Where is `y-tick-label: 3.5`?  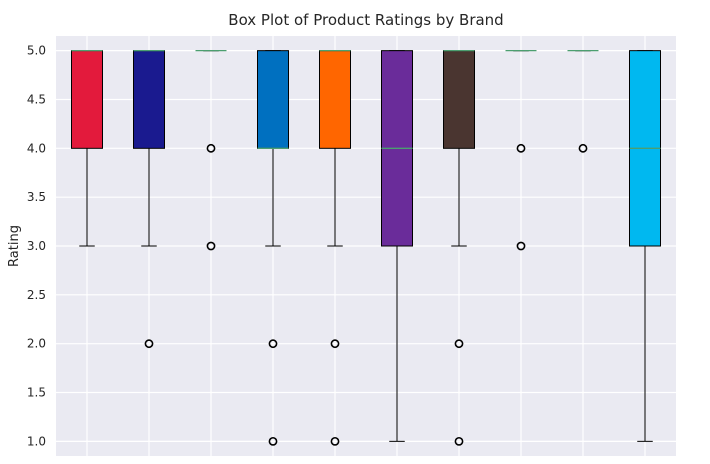
y-tick-label: 3.5 is located at coordinates (36, 197).